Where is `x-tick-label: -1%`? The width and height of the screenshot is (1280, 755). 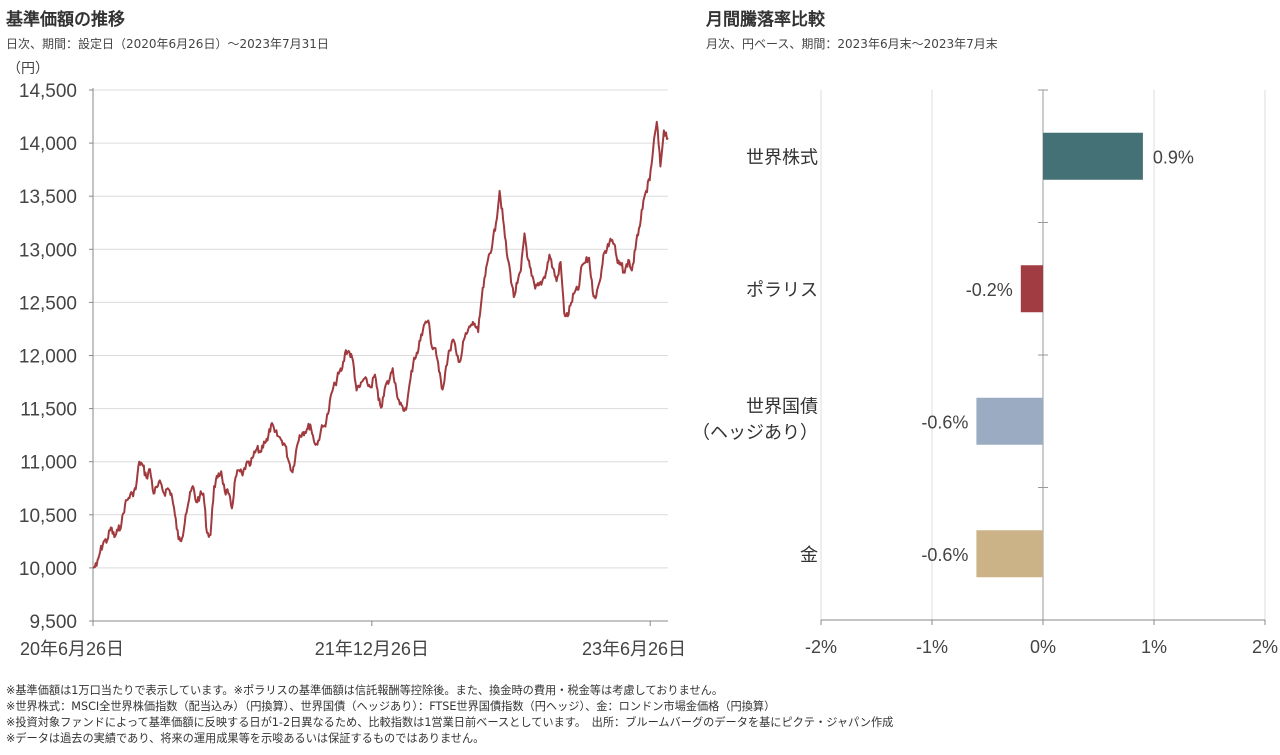
x-tick-label: -1% is located at coordinates (932, 647).